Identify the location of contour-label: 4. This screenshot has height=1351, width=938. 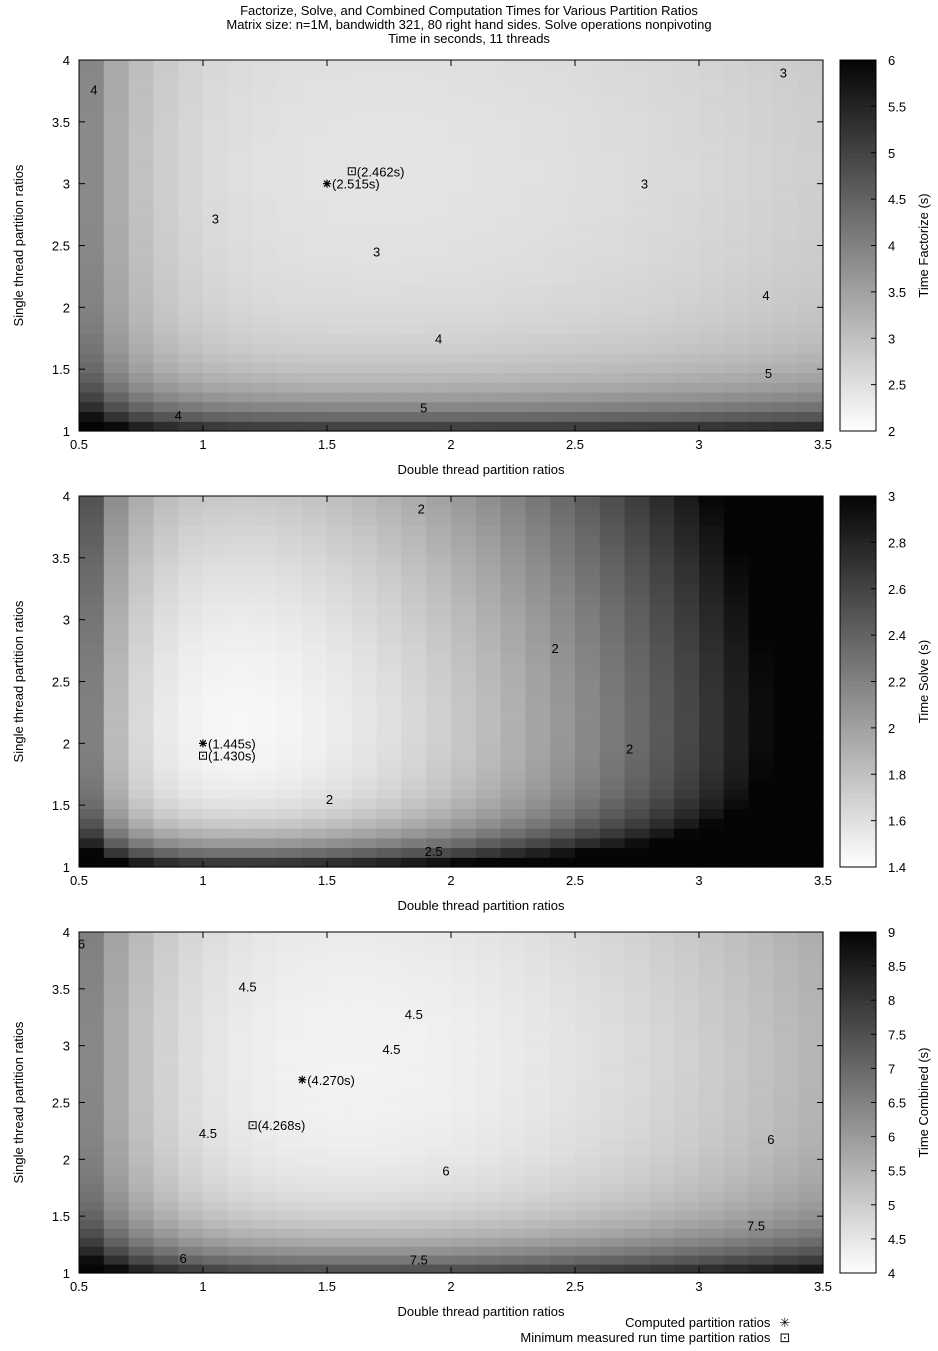
(438, 338).